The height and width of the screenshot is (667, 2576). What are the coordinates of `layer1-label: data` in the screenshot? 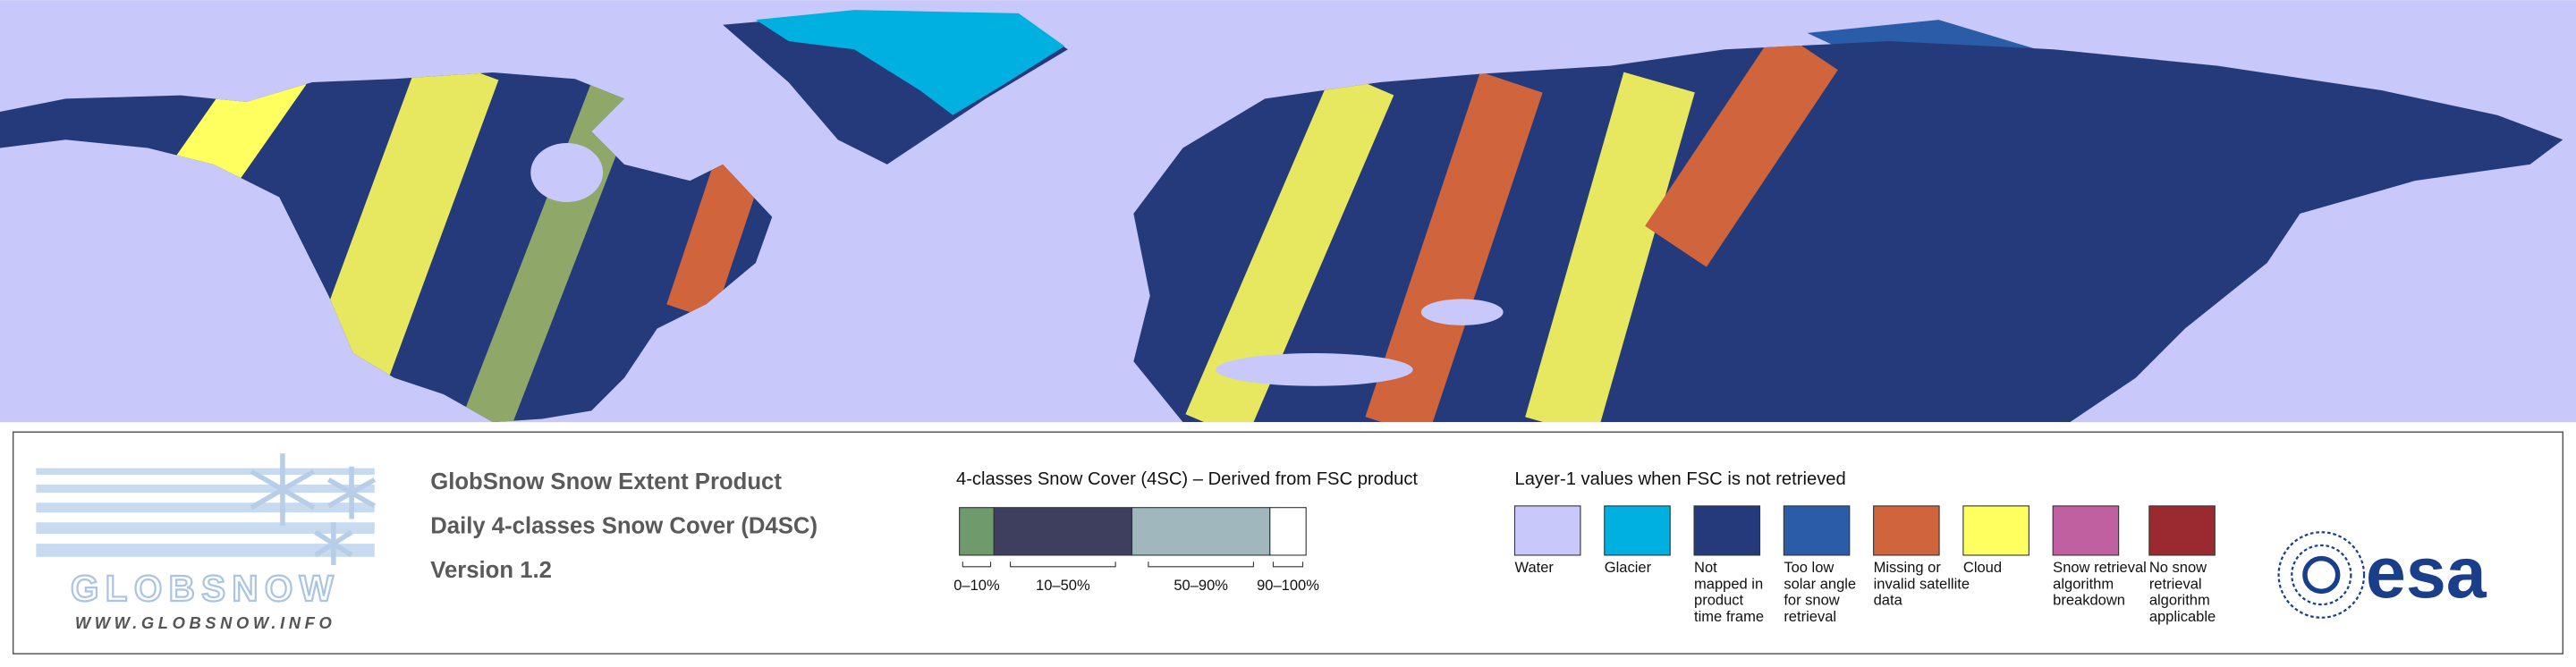 It's located at (1888, 601).